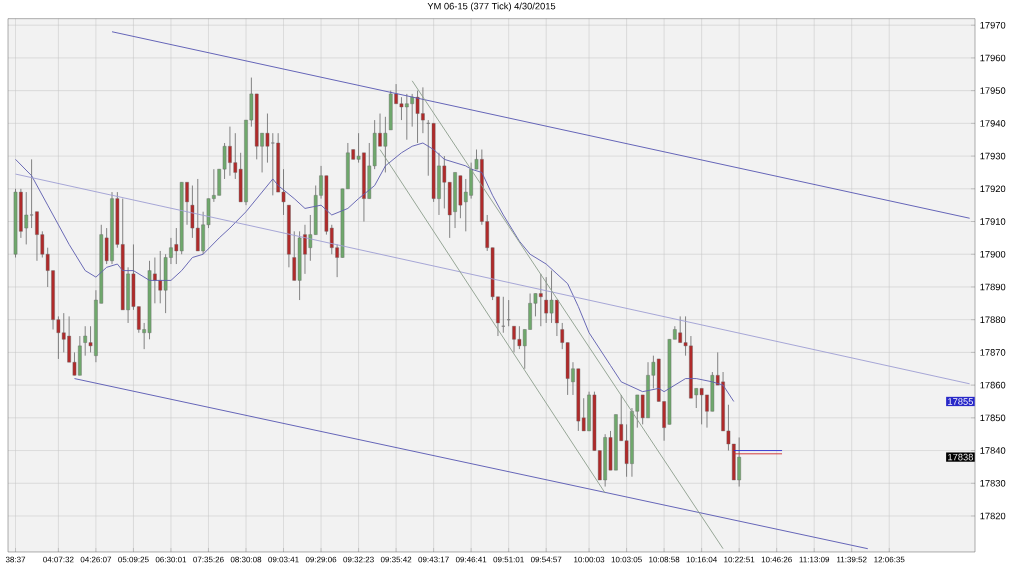 The image size is (1024, 588). Describe the element at coordinates (471, 559) in the screenshot. I see `x-tick-label: 09:46:41` at that location.